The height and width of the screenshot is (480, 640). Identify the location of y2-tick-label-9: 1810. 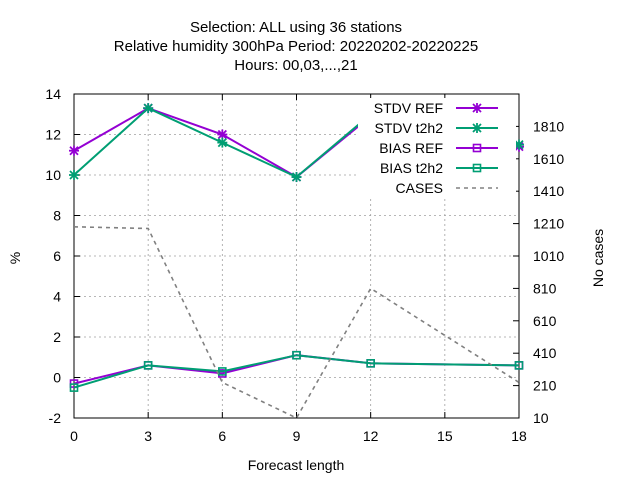
(548, 126).